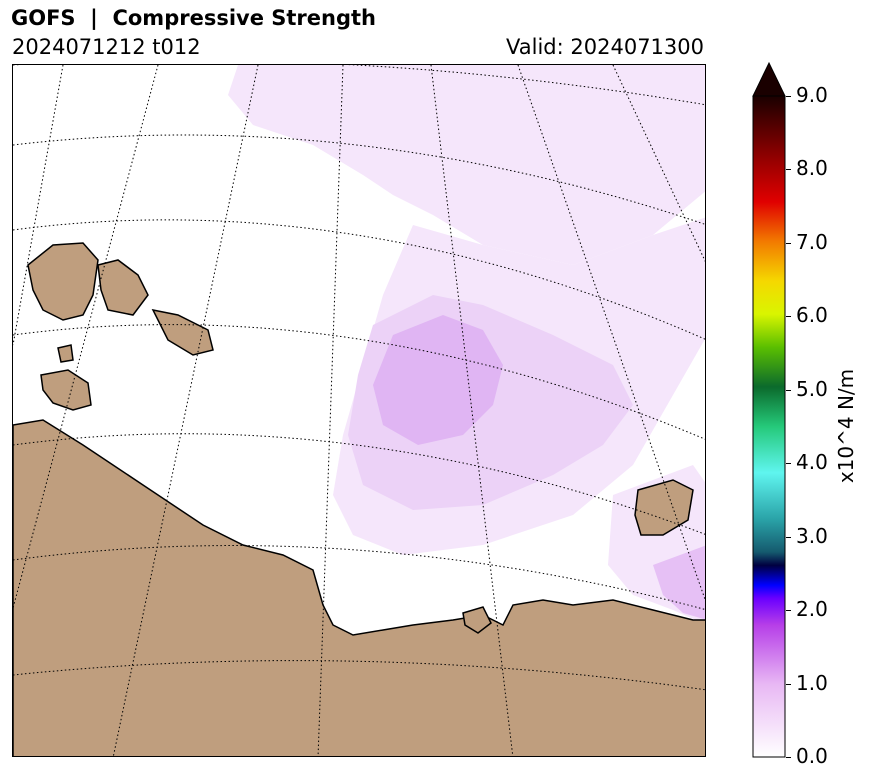 The width and height of the screenshot is (869, 781). I want to click on colorbar-tick-label: 4.0, so click(812, 462).